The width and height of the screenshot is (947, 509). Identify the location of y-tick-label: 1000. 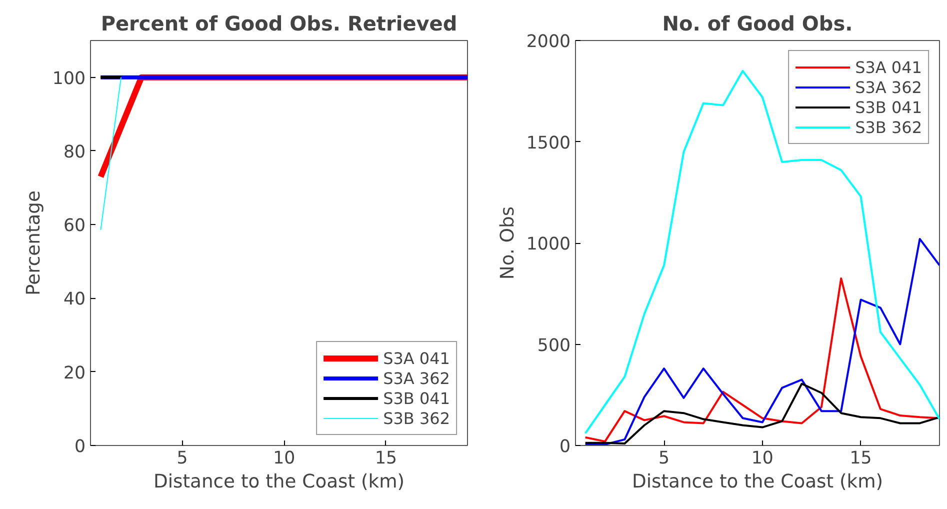
(548, 244).